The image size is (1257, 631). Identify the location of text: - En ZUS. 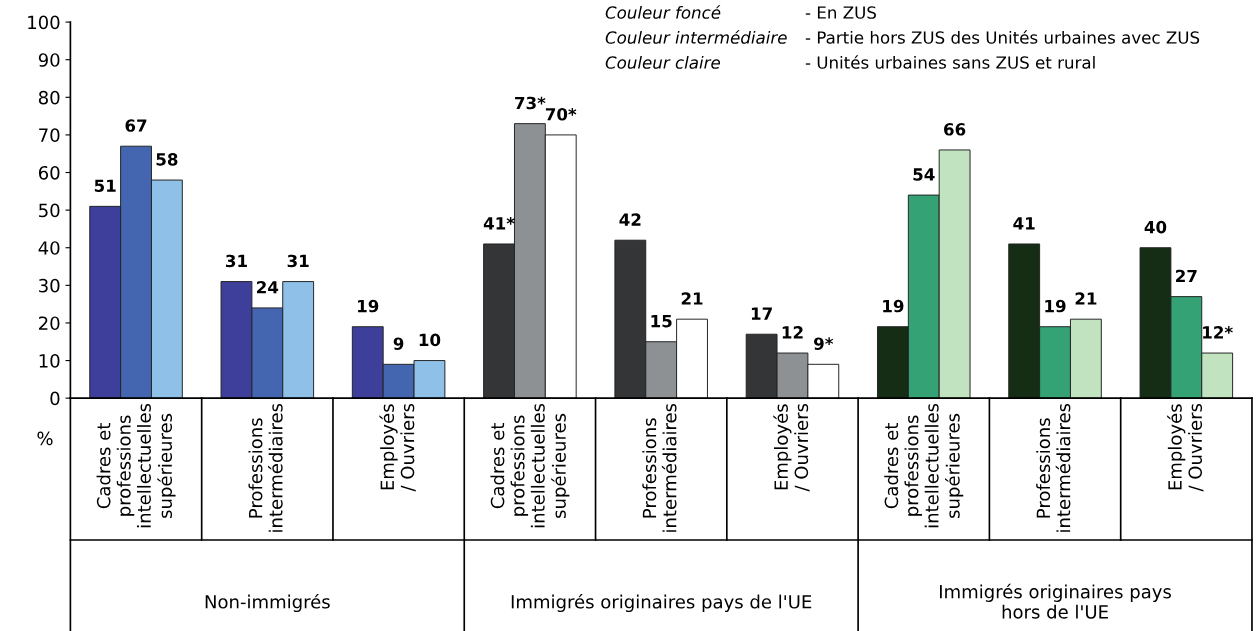
(840, 12).